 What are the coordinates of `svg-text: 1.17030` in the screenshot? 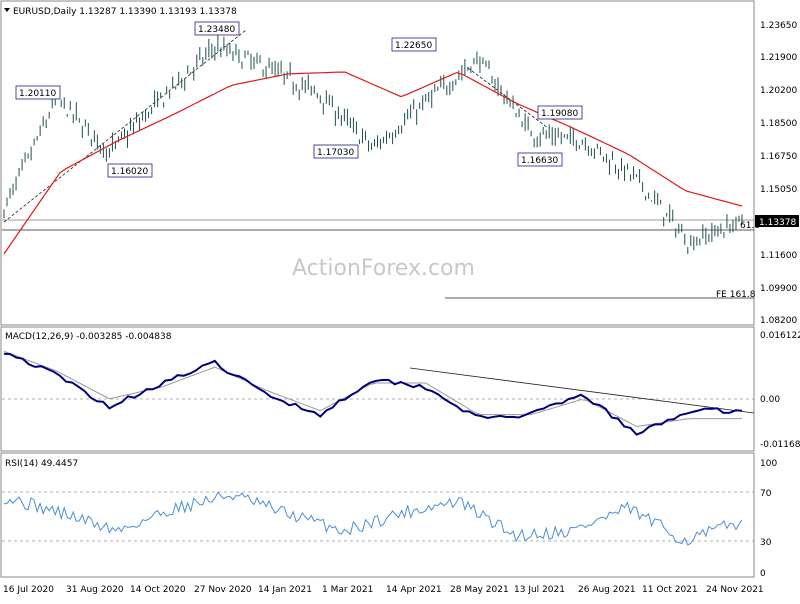 It's located at (335, 153).